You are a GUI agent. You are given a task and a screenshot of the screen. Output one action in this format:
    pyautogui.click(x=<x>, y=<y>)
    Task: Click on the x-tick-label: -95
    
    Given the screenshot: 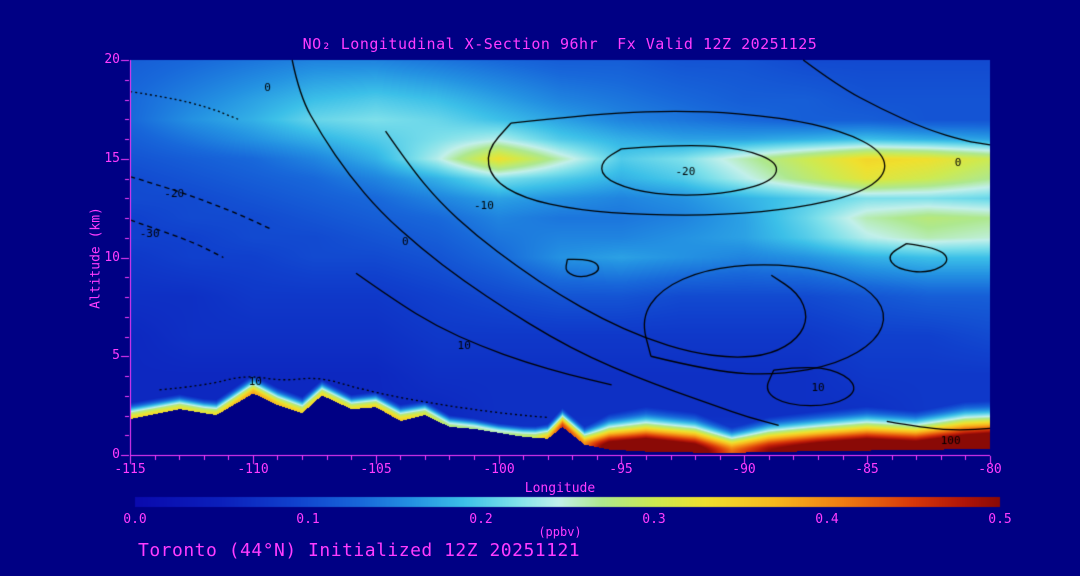 What is the action you would take?
    pyautogui.click(x=621, y=469)
    